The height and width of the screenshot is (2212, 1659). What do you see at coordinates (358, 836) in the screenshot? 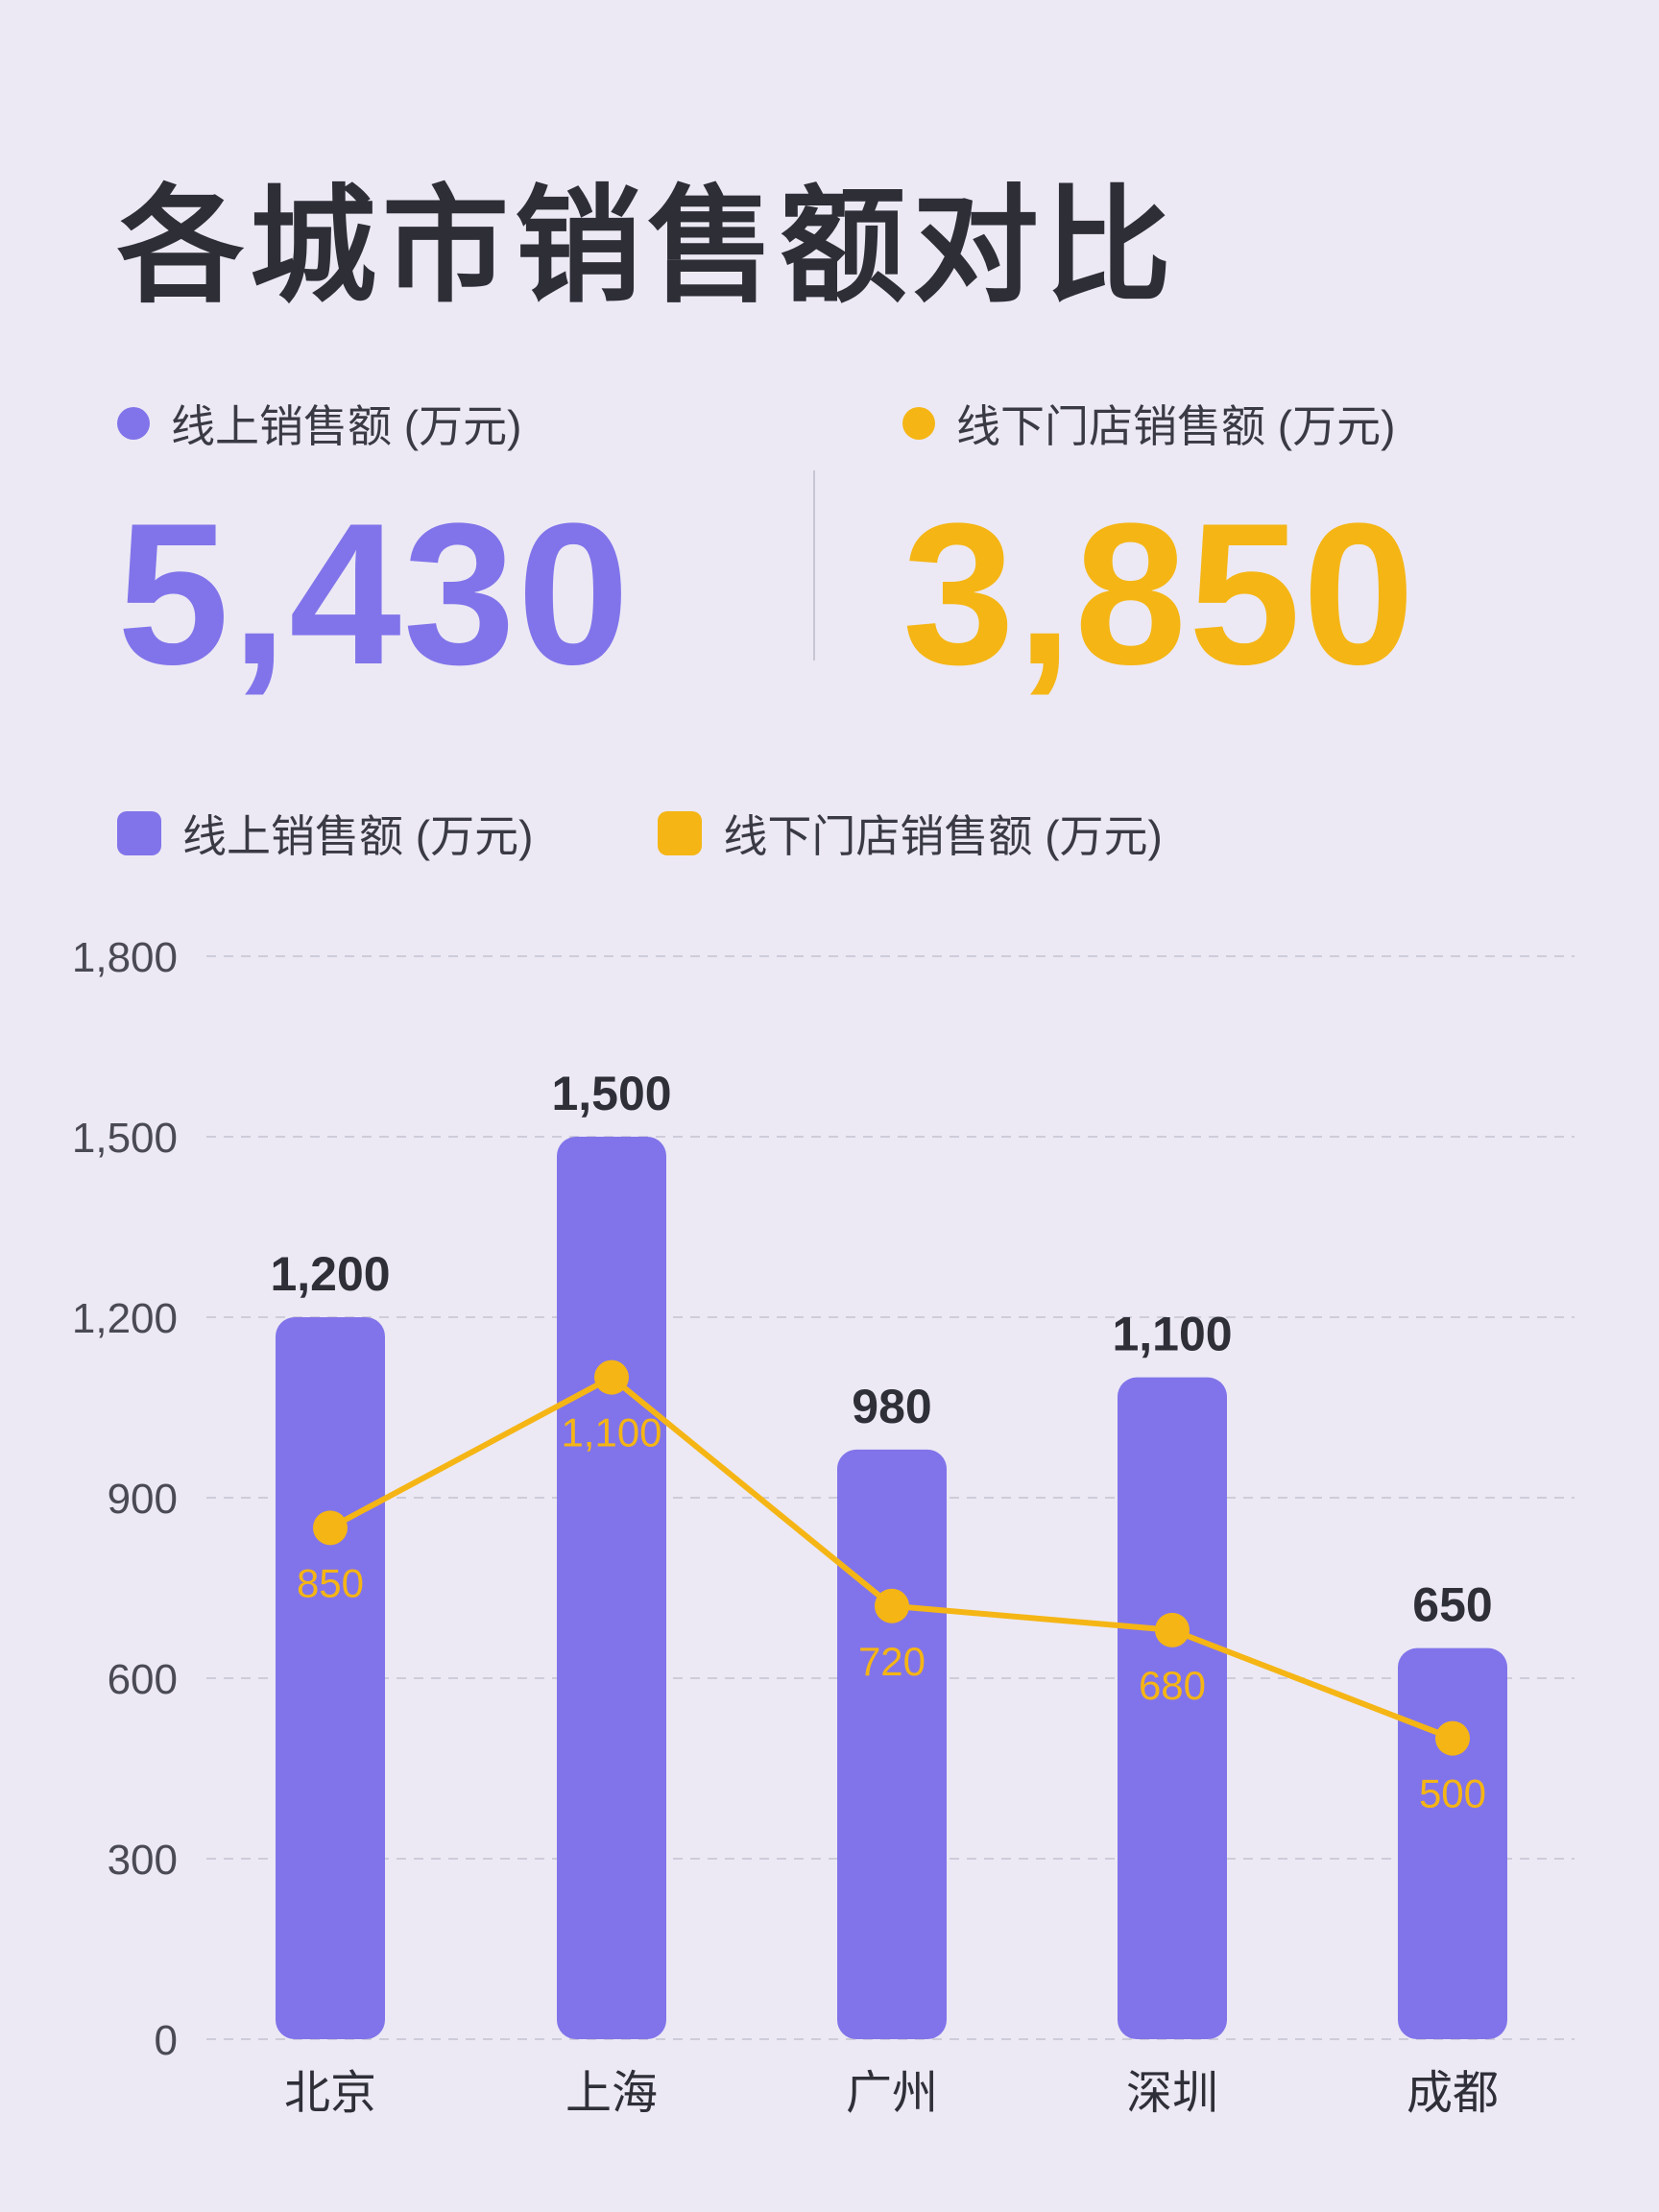
I see `legend-online-label: 线上销售额 (万元)` at bounding box center [358, 836].